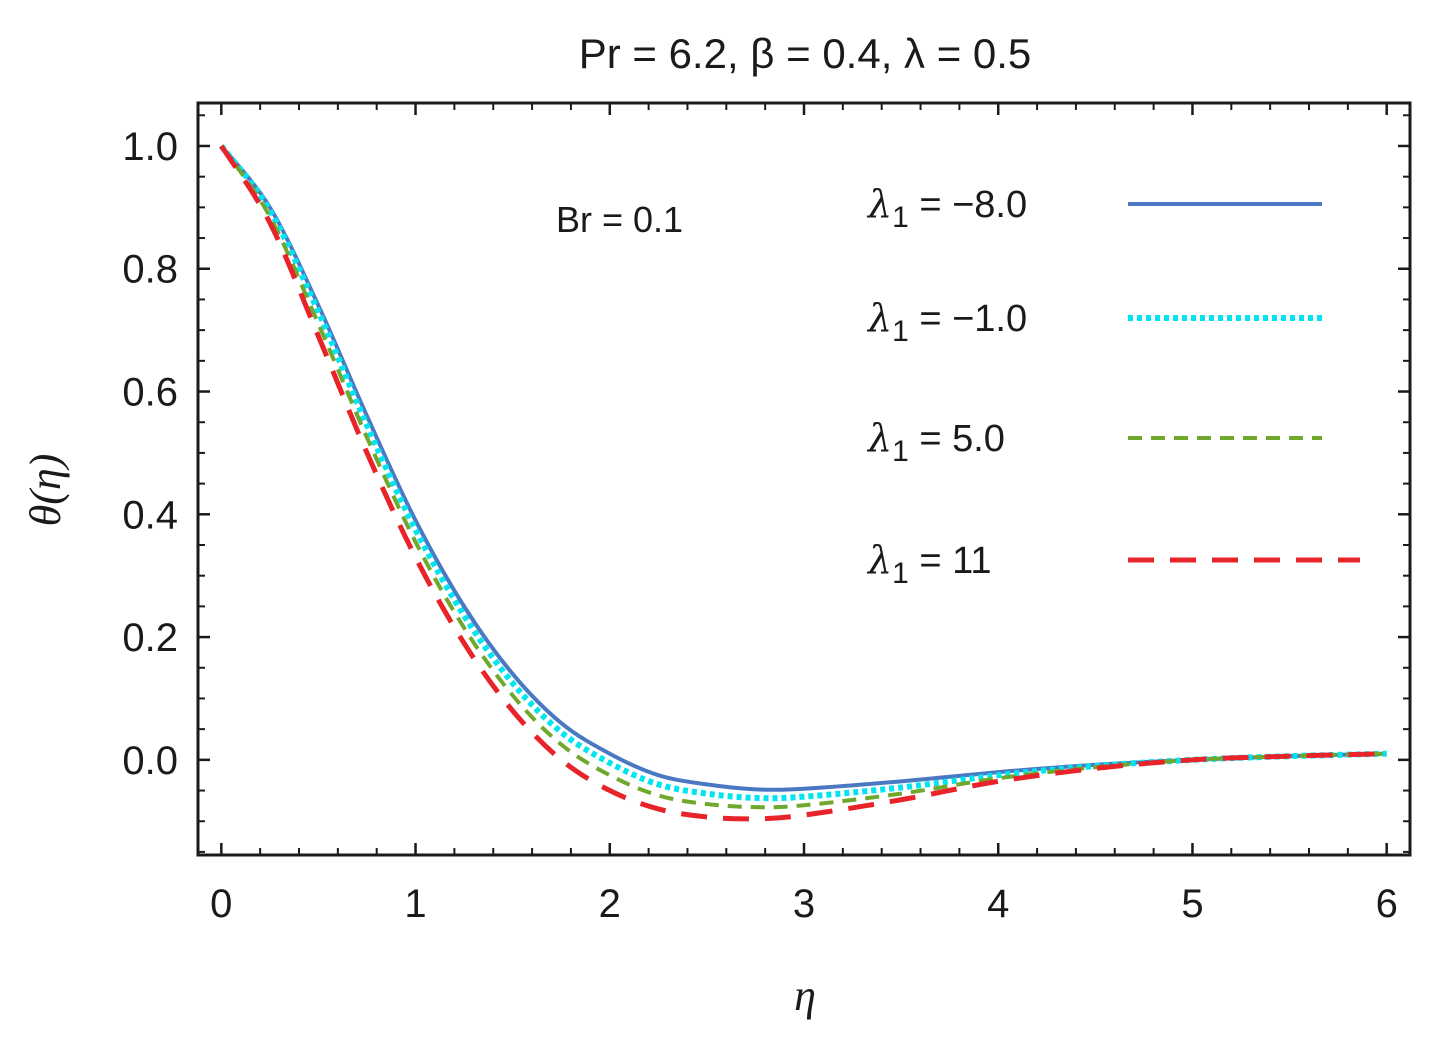  What do you see at coordinates (150, 515) in the screenshot?
I see `y-tick-label: 0.4` at bounding box center [150, 515].